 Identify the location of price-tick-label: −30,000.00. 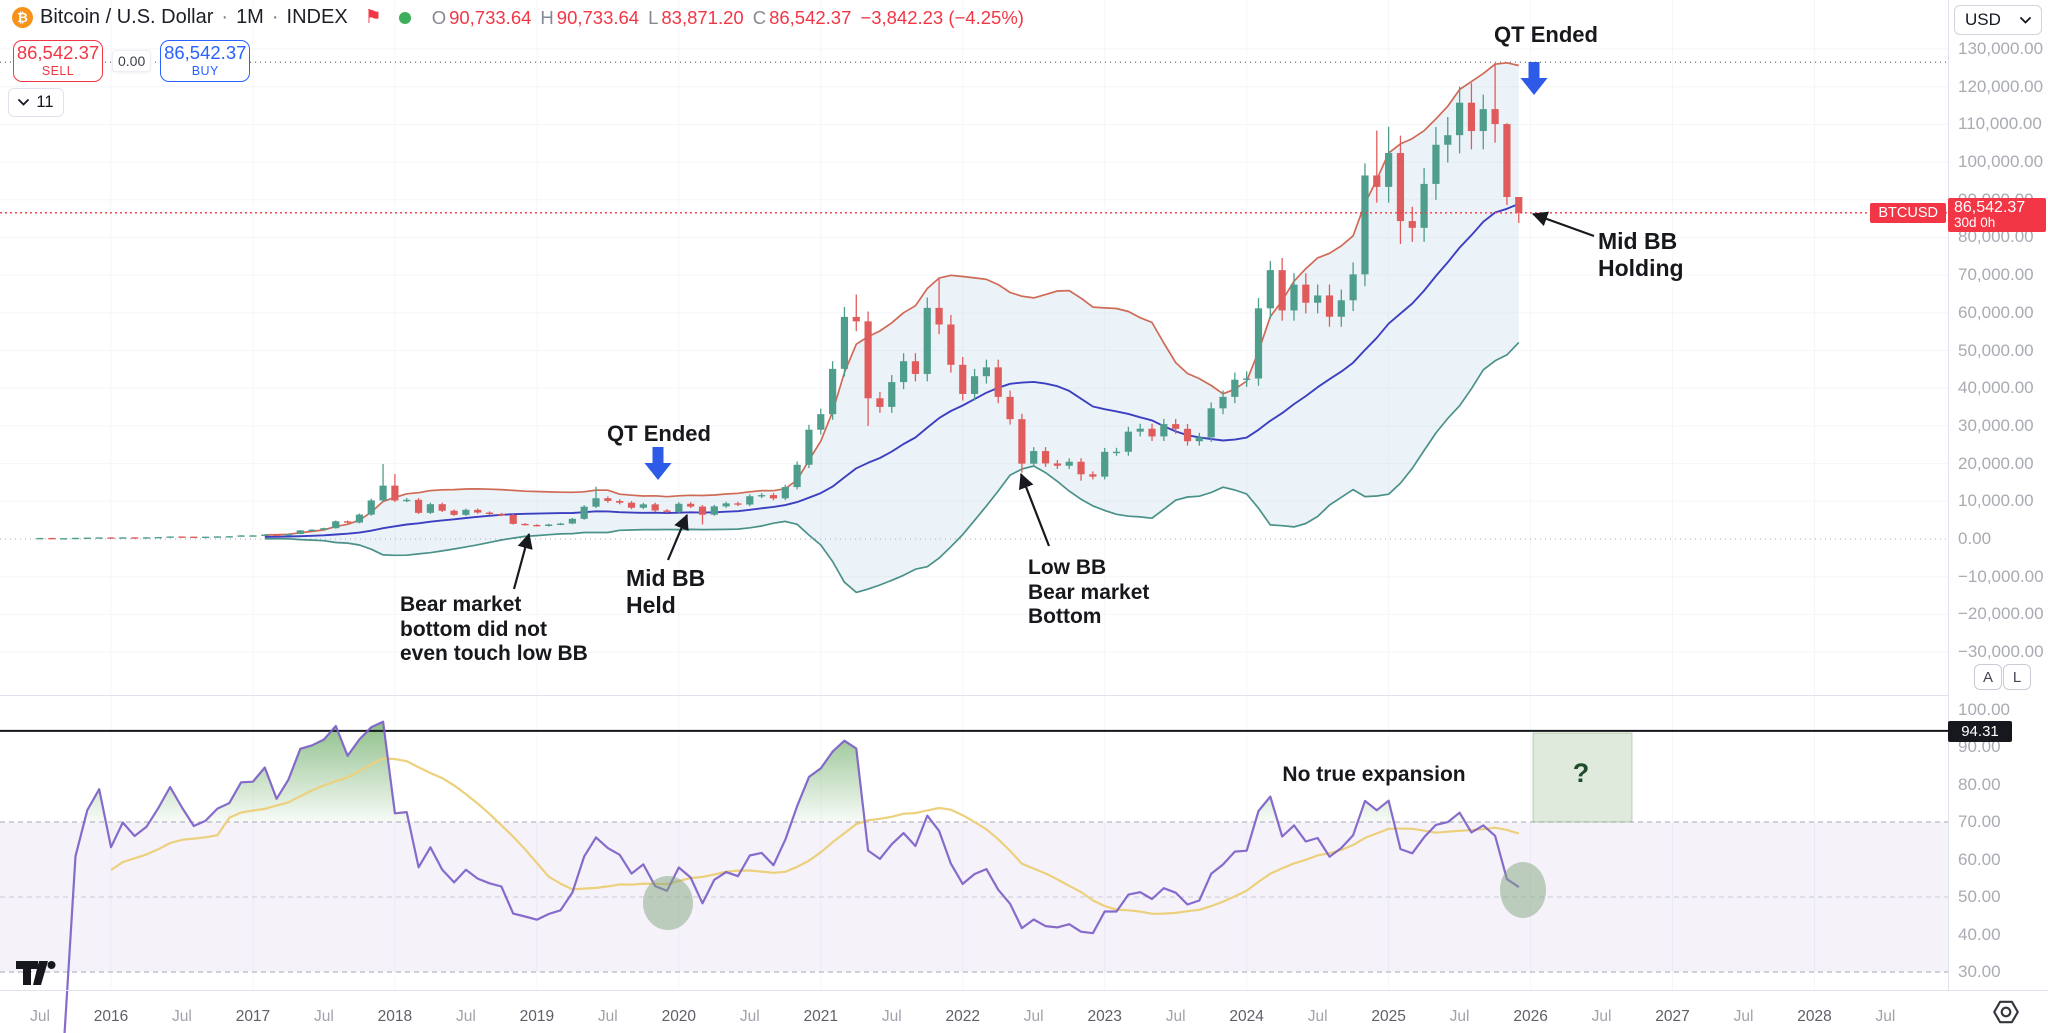
(2001, 652).